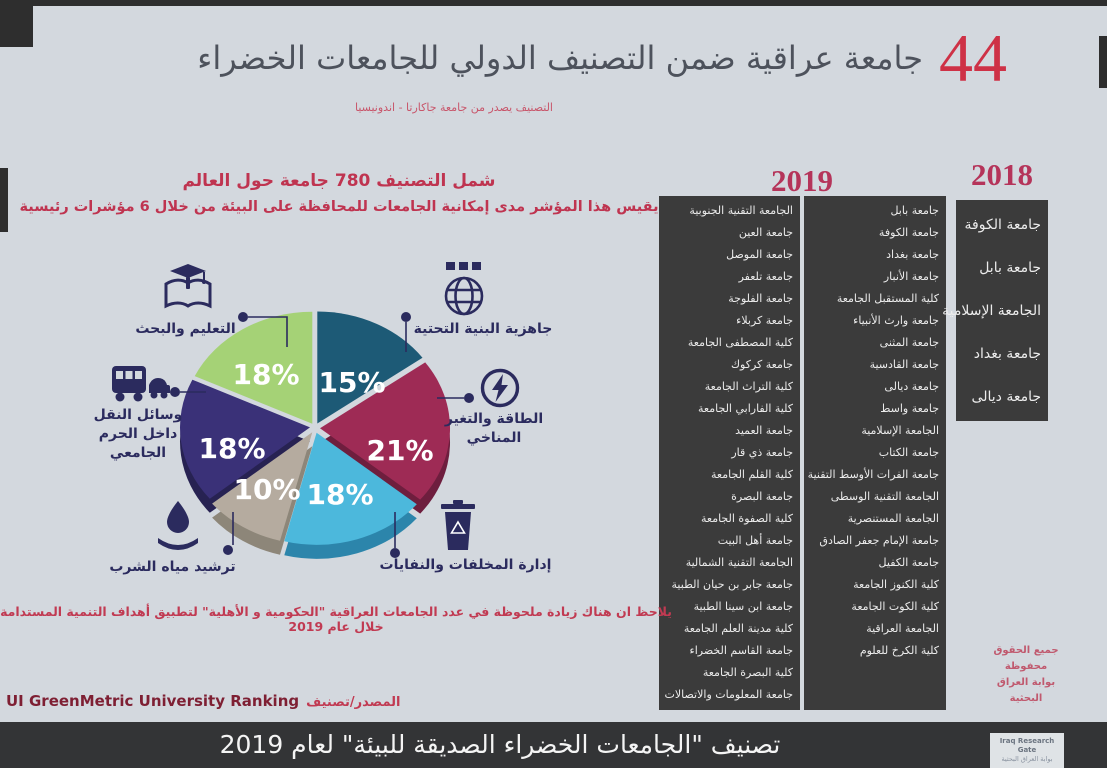 The width and height of the screenshot is (1107, 768). I want to click on list-item: جامعة القاسم الخضراء, so click(741, 650).